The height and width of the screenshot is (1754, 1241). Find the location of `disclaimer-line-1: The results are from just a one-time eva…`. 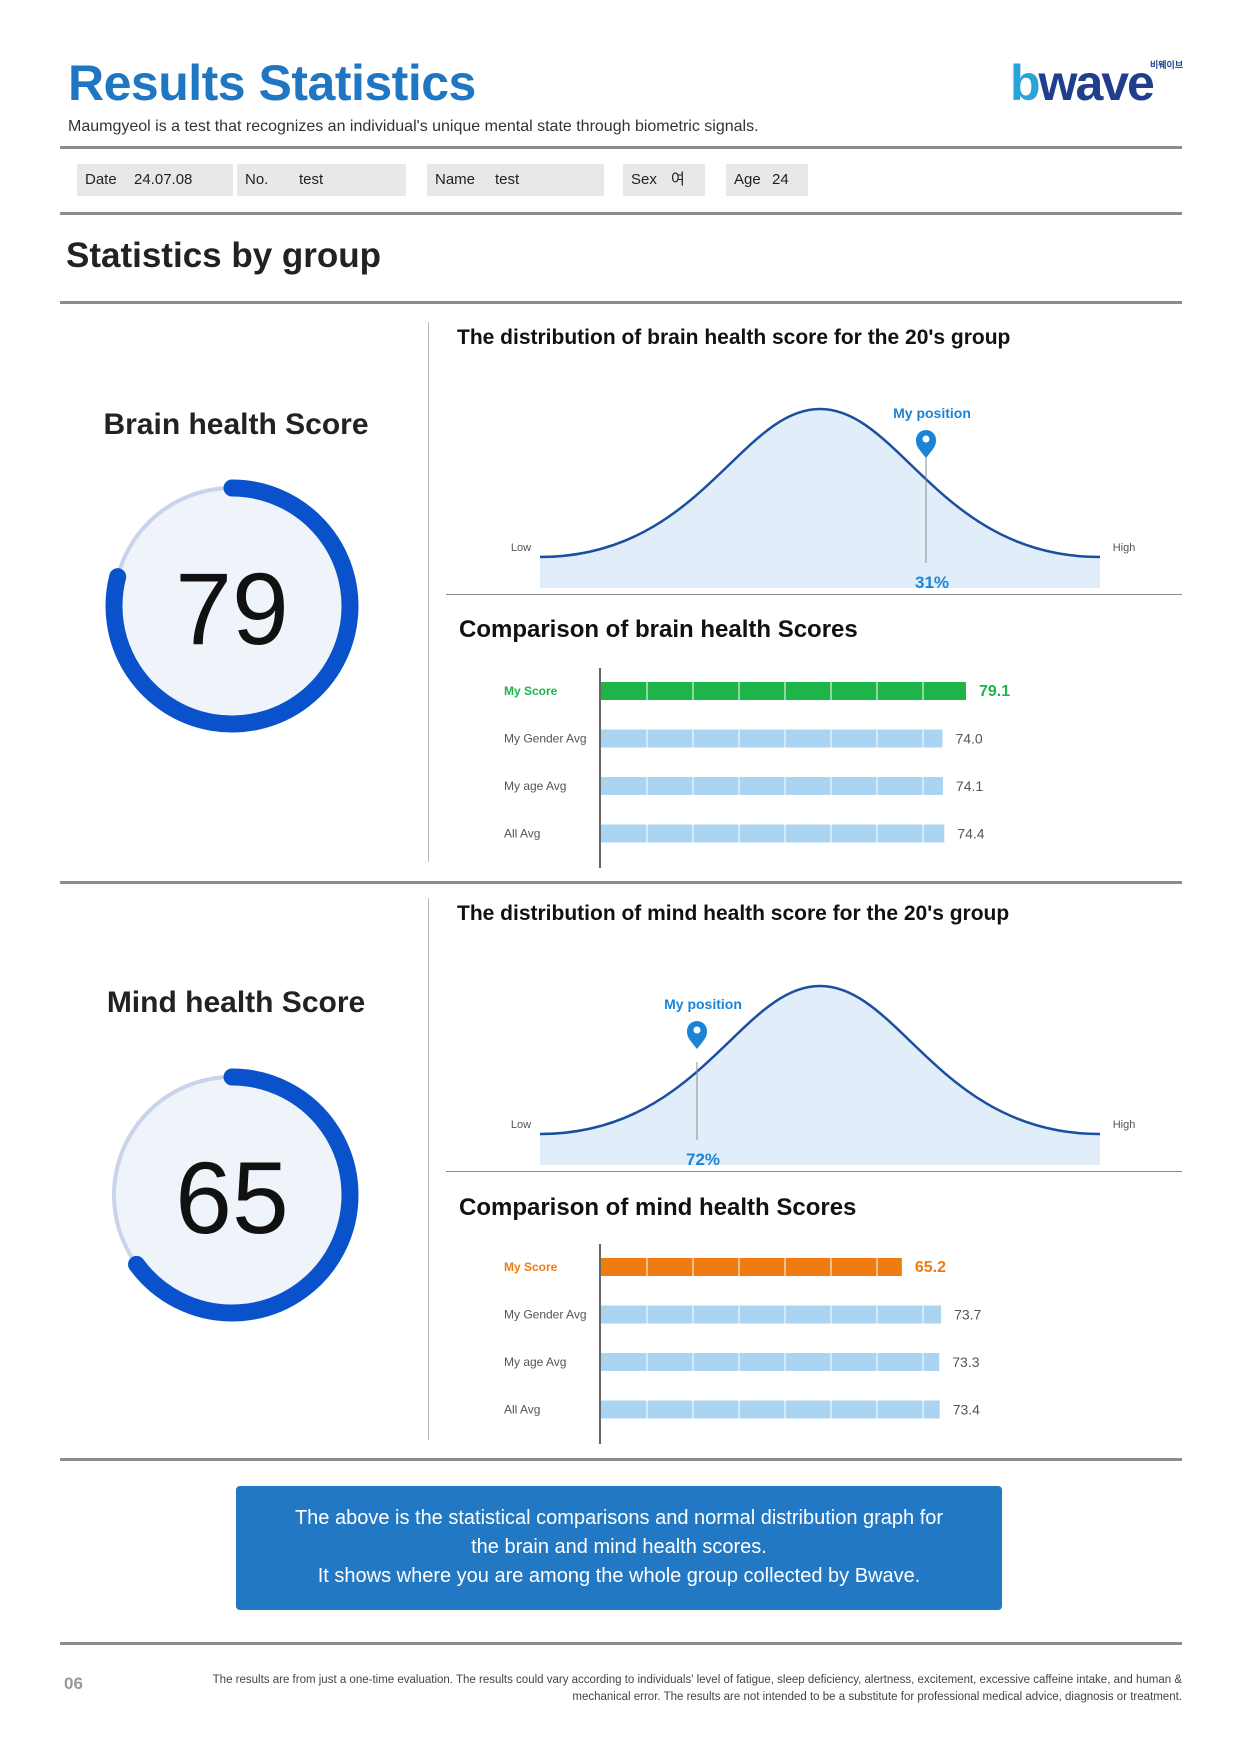

disclaimer-line-1: The results are from just a one-time eva… is located at coordinates (697, 1680).